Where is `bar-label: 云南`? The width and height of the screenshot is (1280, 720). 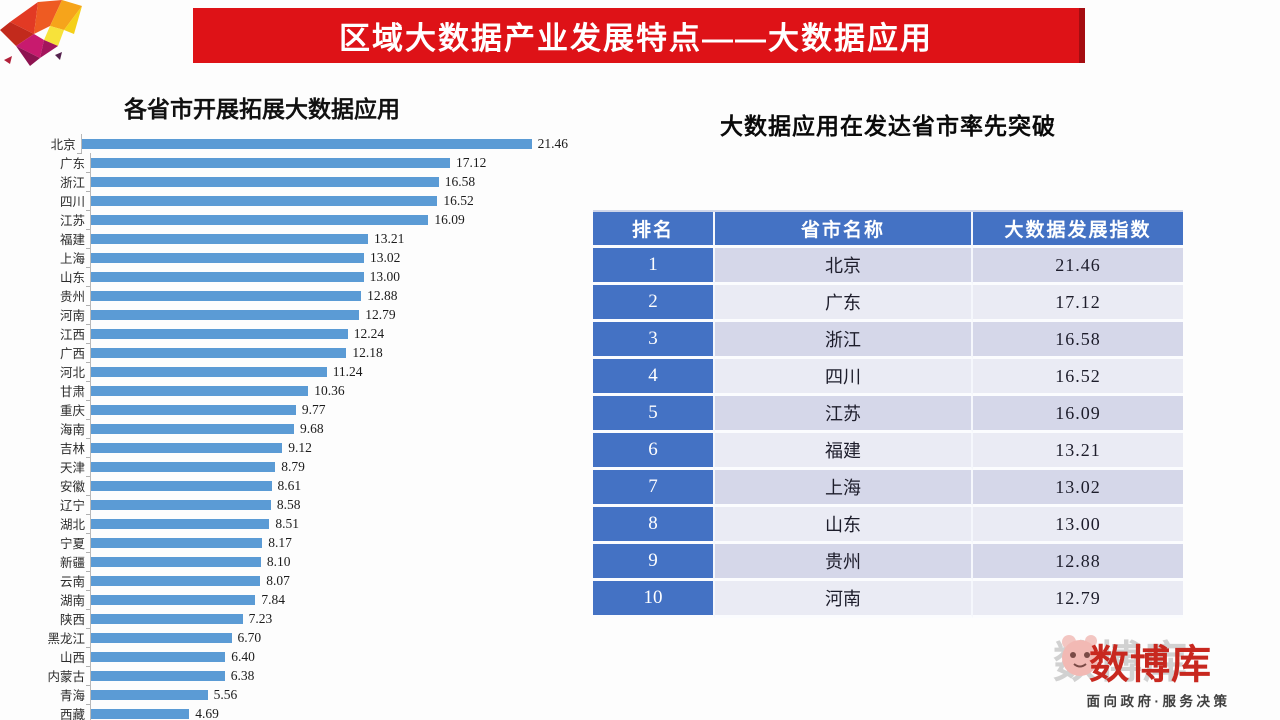 bar-label: 云南 is located at coordinates (72, 582).